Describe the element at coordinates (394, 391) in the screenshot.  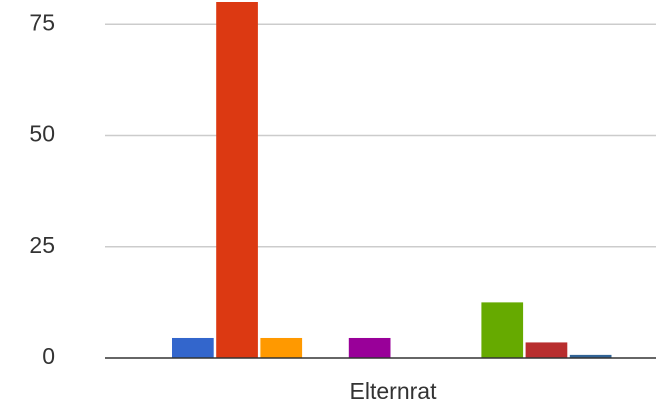
I see `x-tick-label: Elternrat` at that location.